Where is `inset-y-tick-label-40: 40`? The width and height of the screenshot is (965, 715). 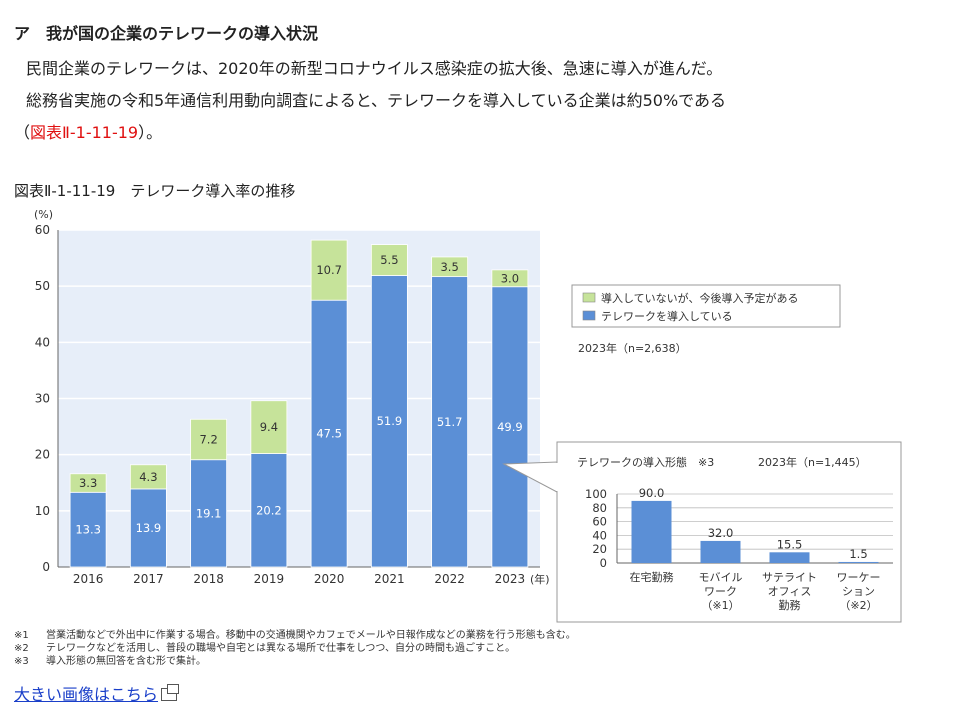 inset-y-tick-label-40: 40 is located at coordinates (599, 535).